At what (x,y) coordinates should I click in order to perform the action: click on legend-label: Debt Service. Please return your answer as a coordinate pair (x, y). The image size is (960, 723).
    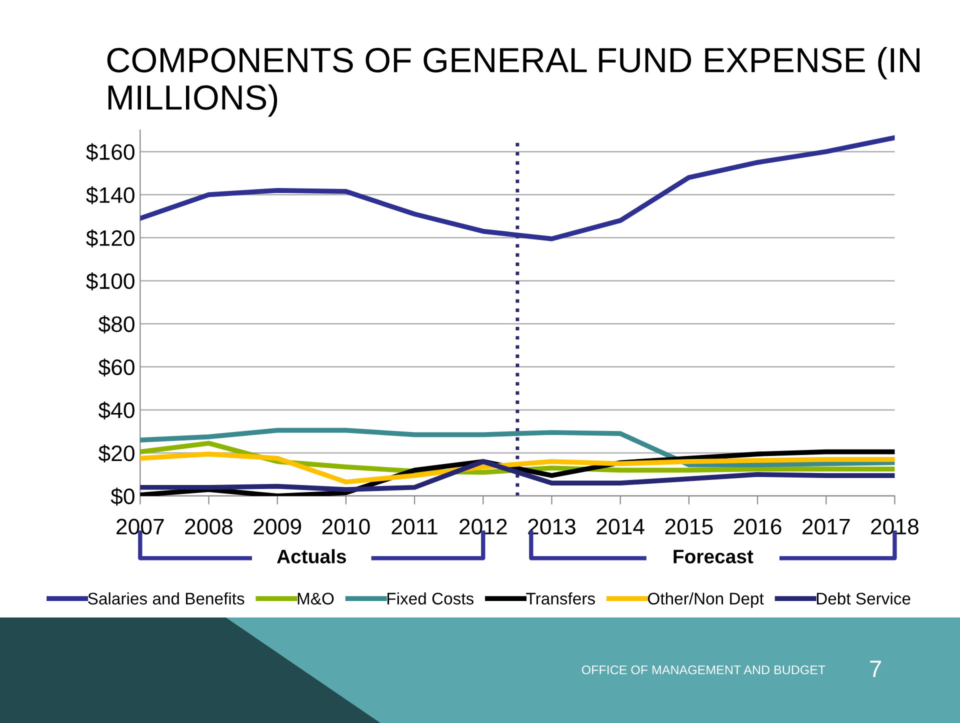
    Looking at the image, I should click on (863, 598).